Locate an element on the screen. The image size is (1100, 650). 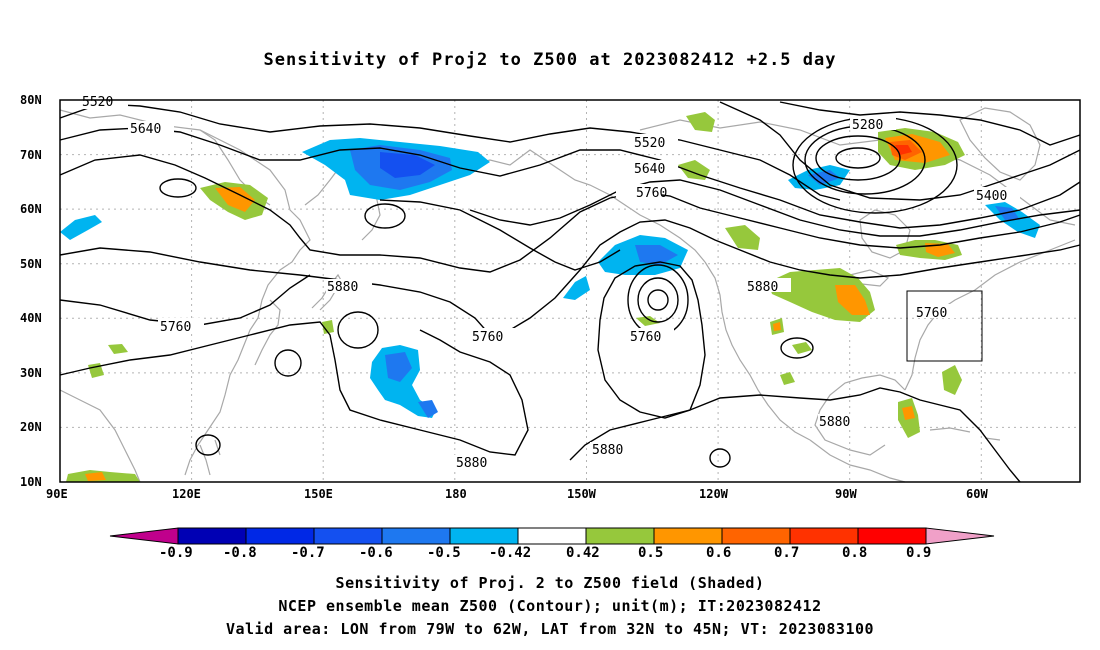
colorbar-label: 0.7 is located at coordinates (786, 553).